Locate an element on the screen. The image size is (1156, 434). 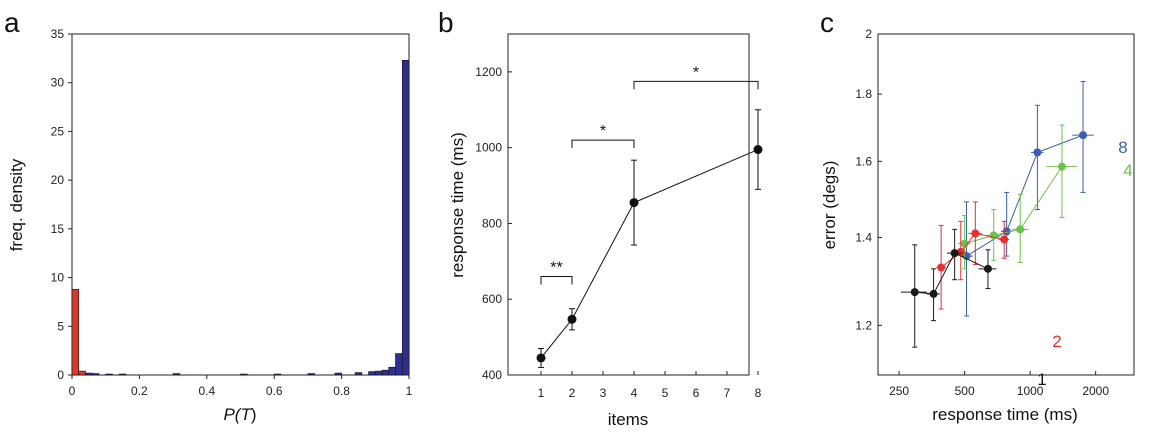
y-tick-label: 15 is located at coordinates (58, 229).